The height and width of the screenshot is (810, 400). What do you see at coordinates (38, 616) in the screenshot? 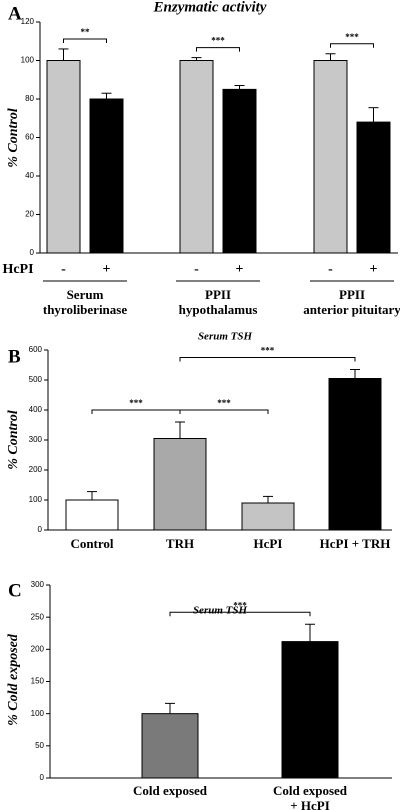
I see `y-tick-label: 250` at bounding box center [38, 616].